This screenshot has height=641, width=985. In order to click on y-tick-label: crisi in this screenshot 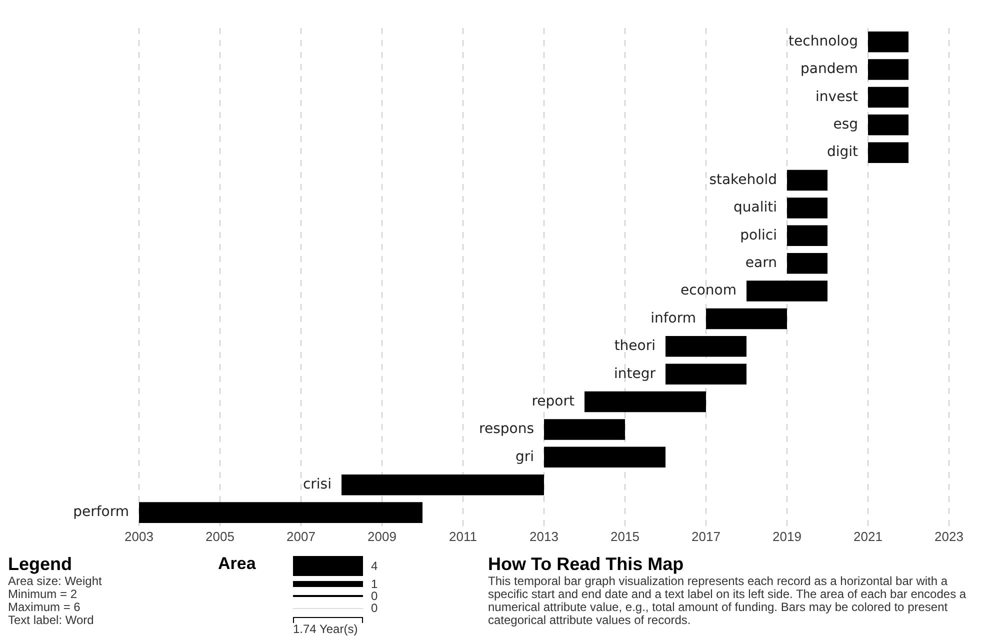, I will do `click(317, 484)`.